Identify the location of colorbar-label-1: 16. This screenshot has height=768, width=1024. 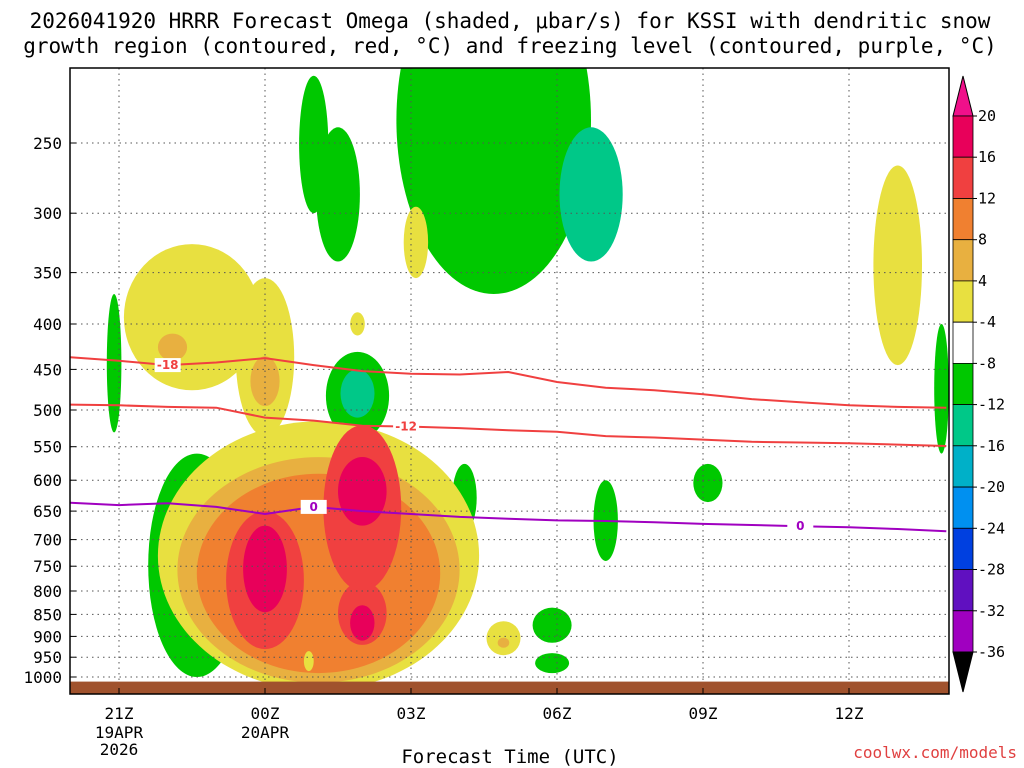
(987, 157).